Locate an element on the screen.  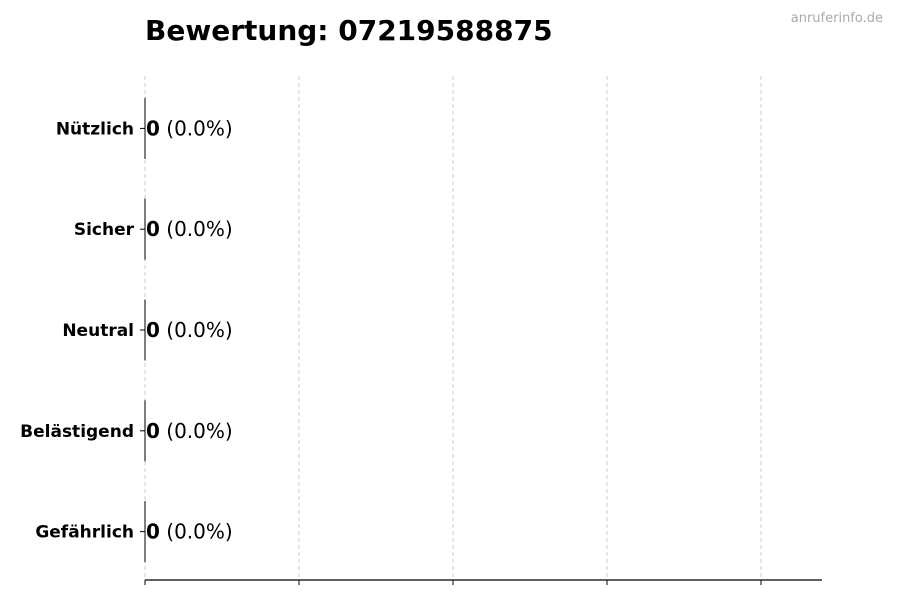
x-axis is located at coordinates (483, 582).